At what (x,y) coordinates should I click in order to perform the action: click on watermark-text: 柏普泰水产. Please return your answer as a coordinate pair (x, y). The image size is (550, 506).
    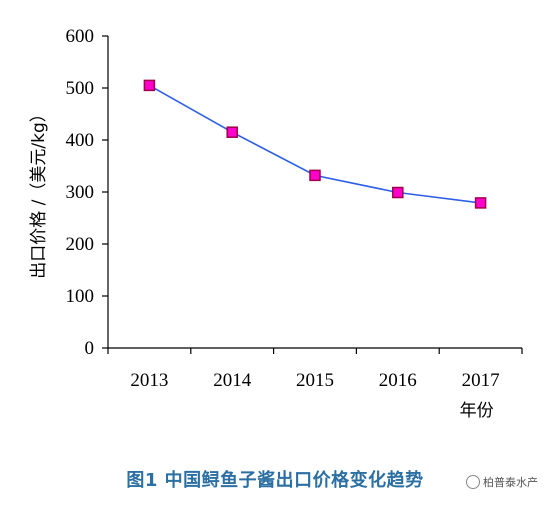
    Looking at the image, I should click on (510, 482).